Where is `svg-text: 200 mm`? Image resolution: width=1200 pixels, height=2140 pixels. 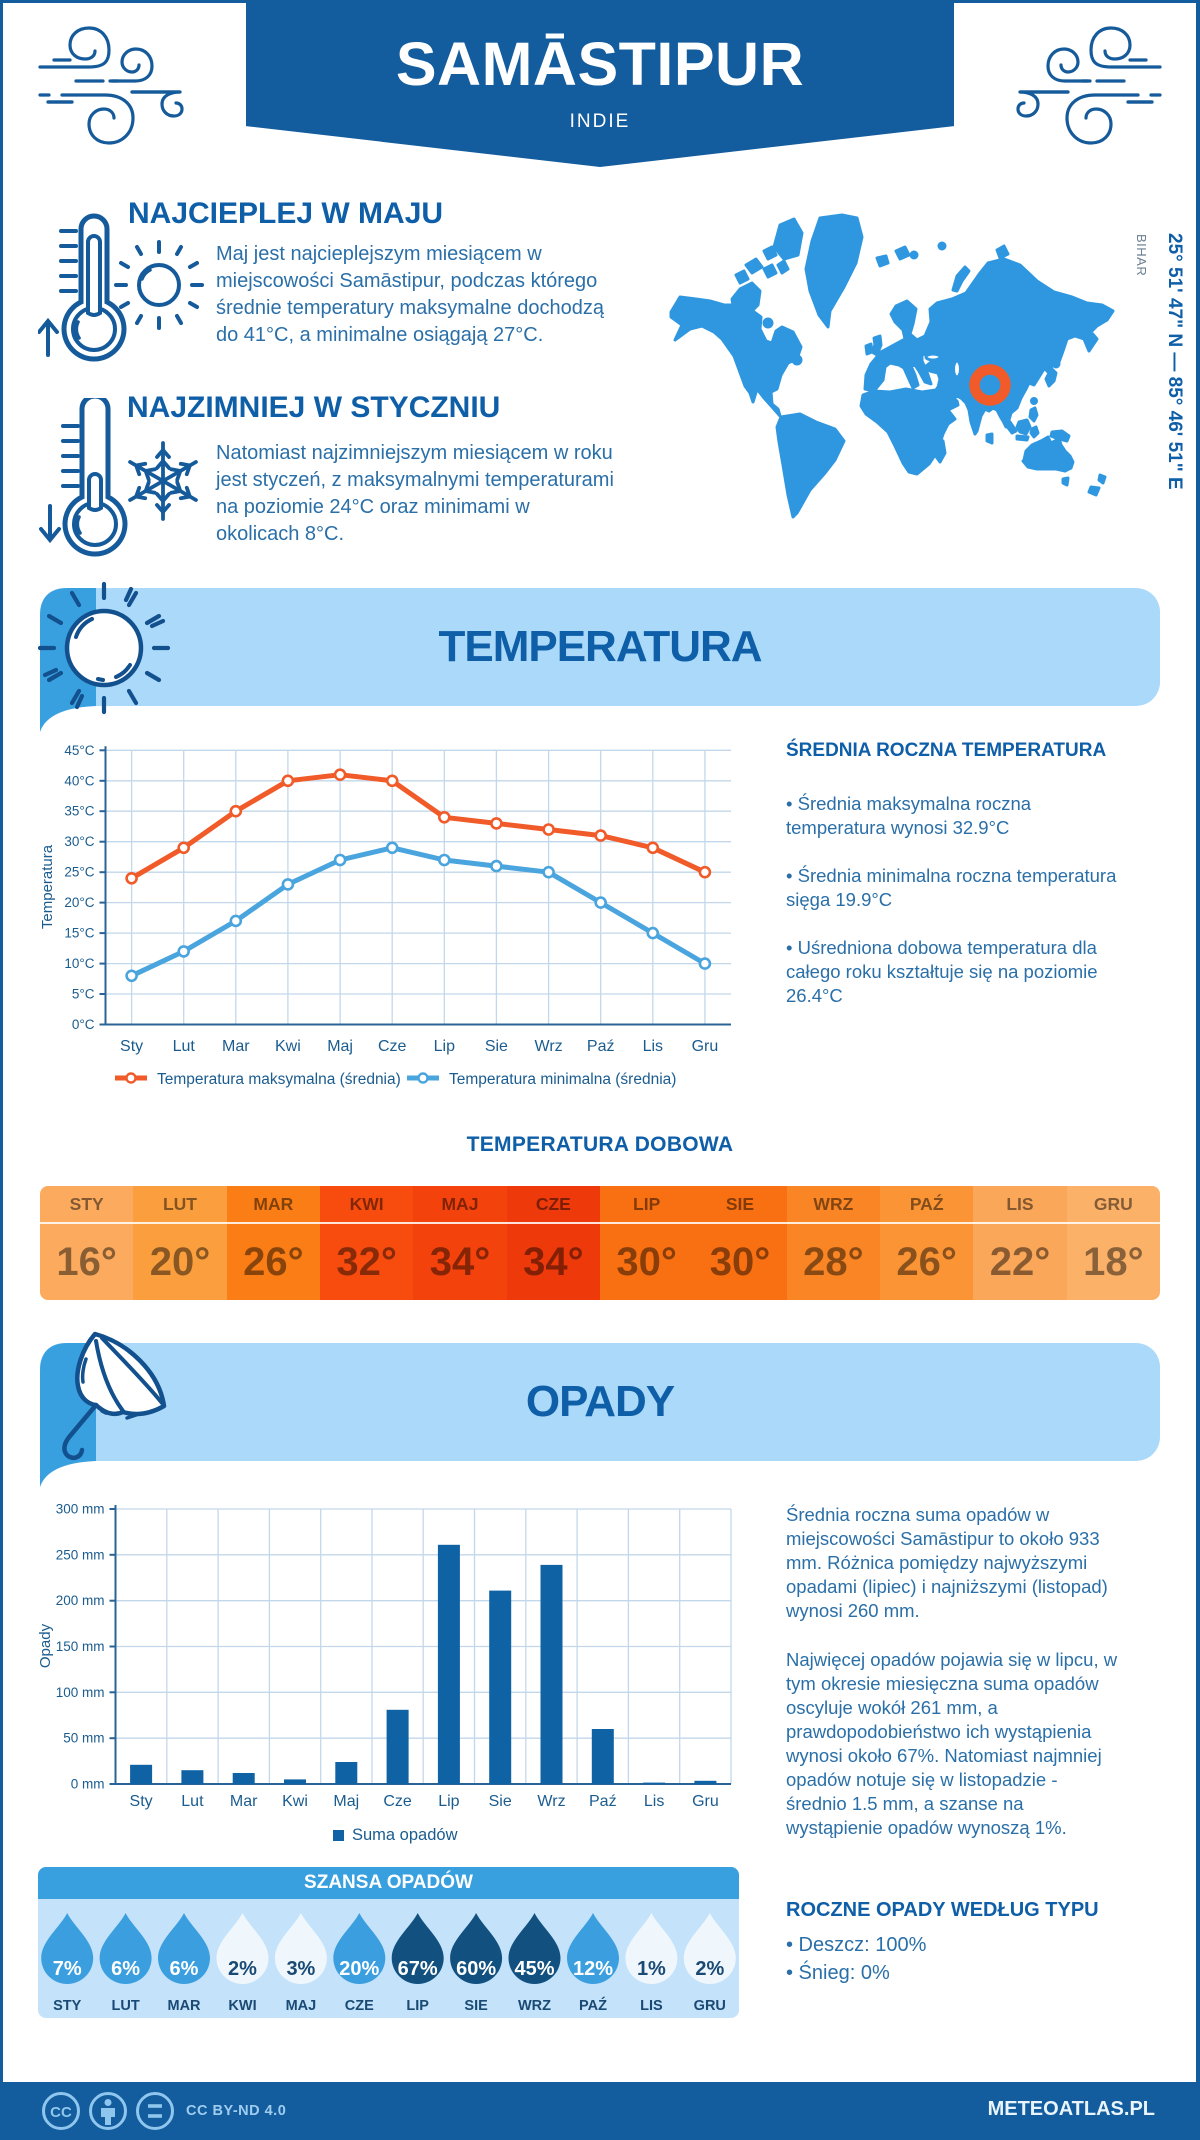
svg-text: 200 mm is located at coordinates (80, 1600).